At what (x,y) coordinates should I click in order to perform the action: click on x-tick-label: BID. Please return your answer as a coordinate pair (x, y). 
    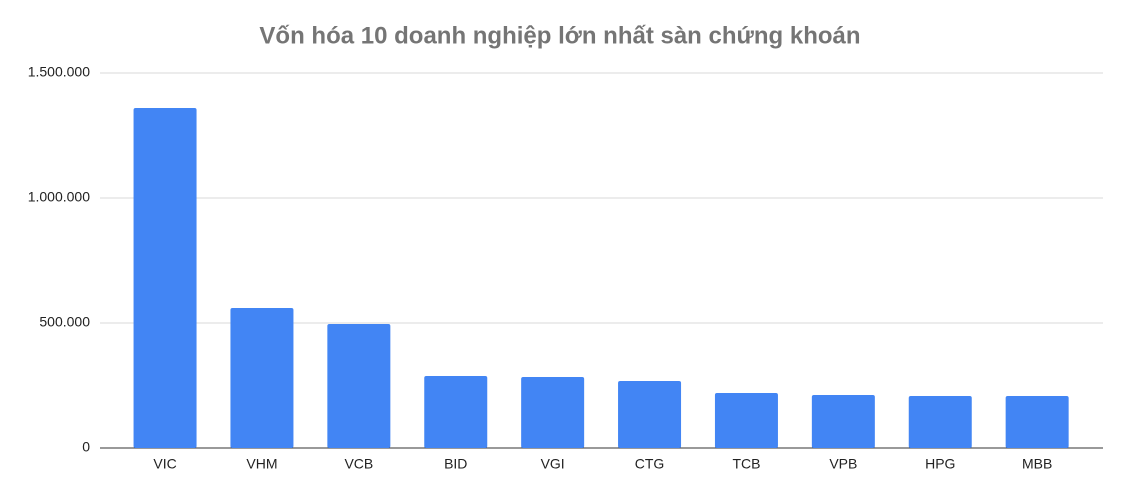
    Looking at the image, I should click on (455, 464).